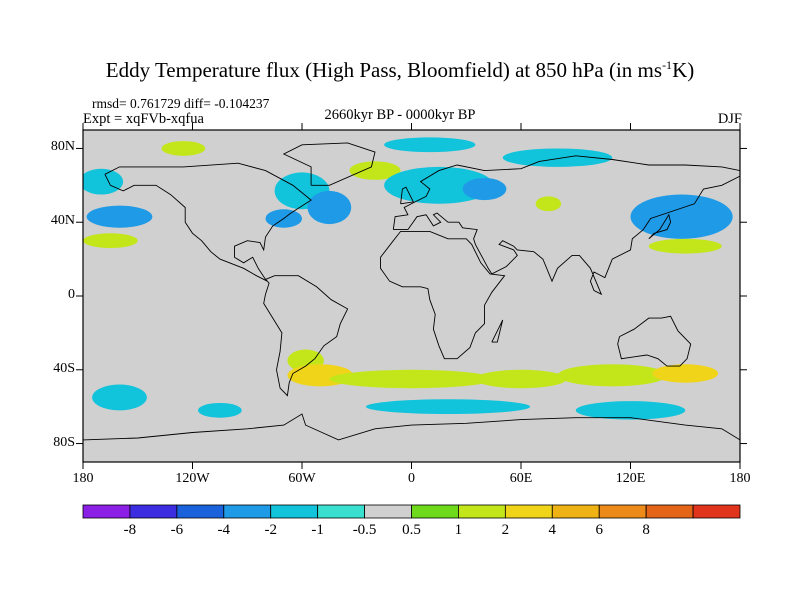 Image resolution: width=800 pixels, height=600 pixels. Describe the element at coordinates (599, 530) in the screenshot. I see `colorbar-label: 6` at that location.